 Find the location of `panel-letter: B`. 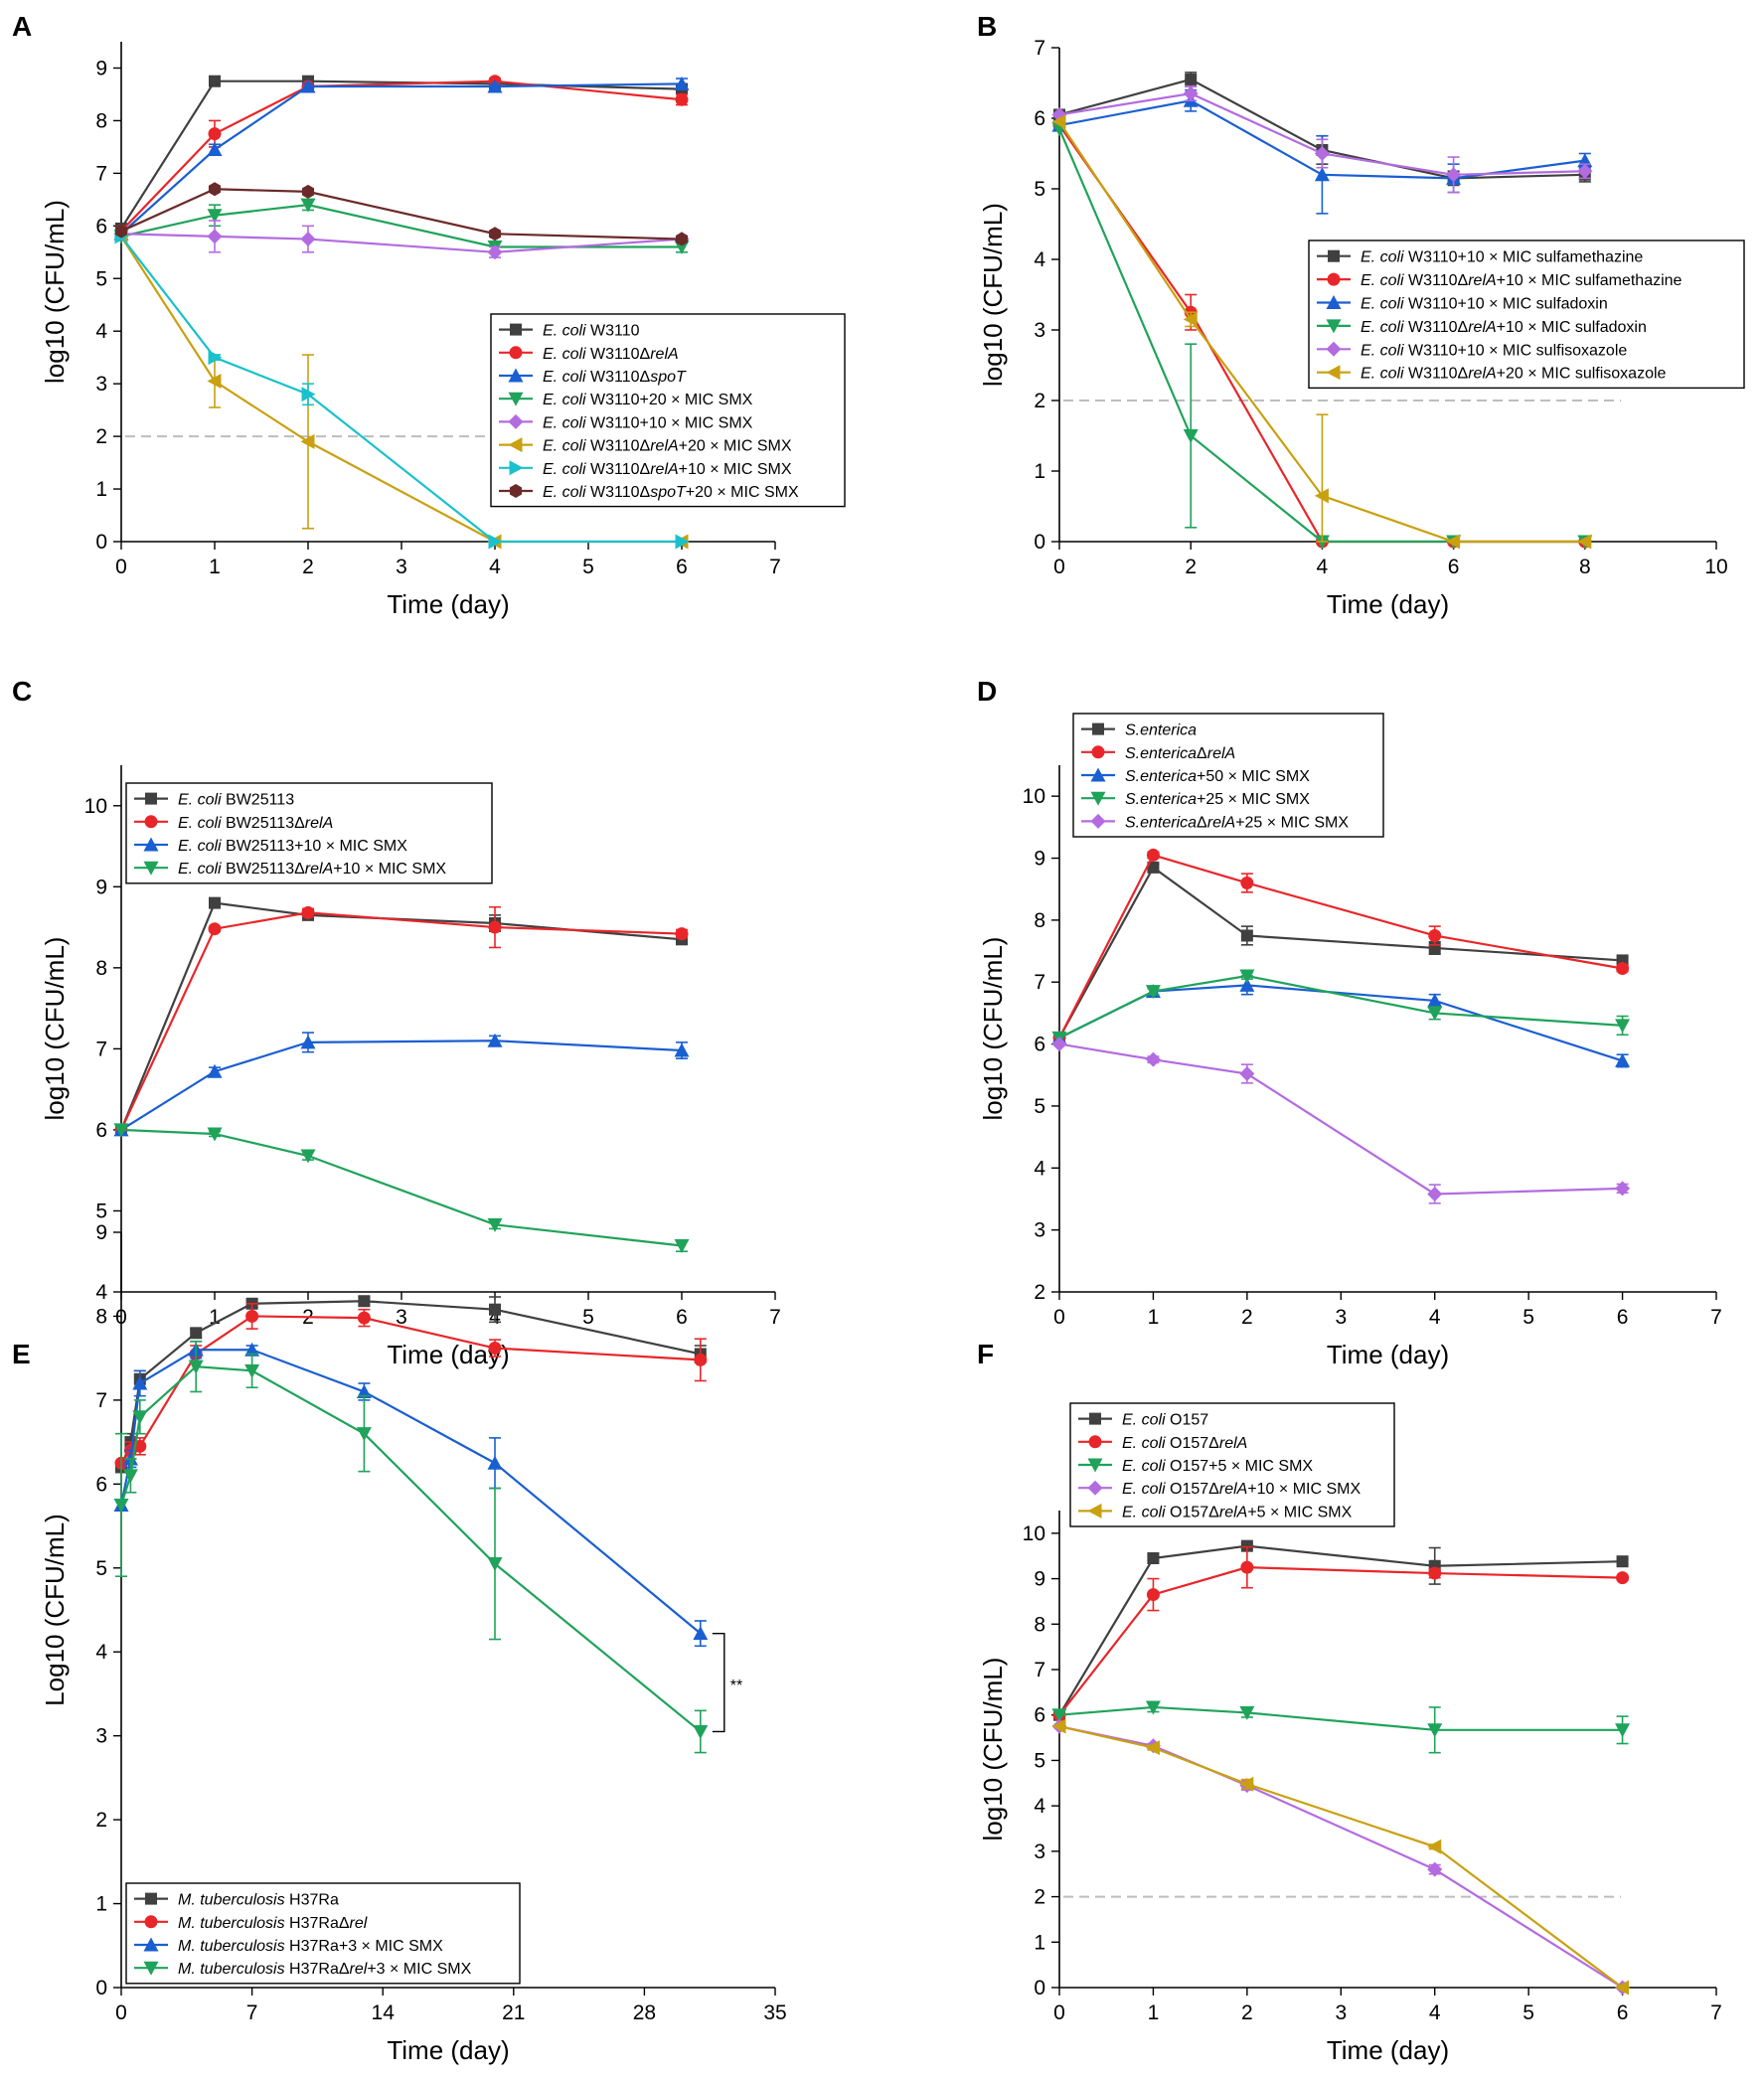

panel-letter: B is located at coordinates (987, 26).